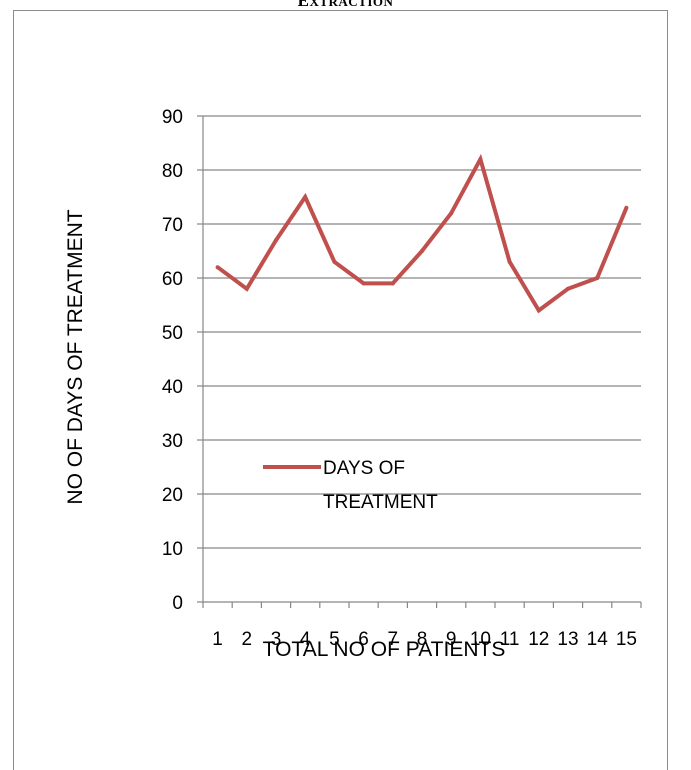 This screenshot has width=691, height=770. I want to click on x-tick-label: 5, so click(334, 639).